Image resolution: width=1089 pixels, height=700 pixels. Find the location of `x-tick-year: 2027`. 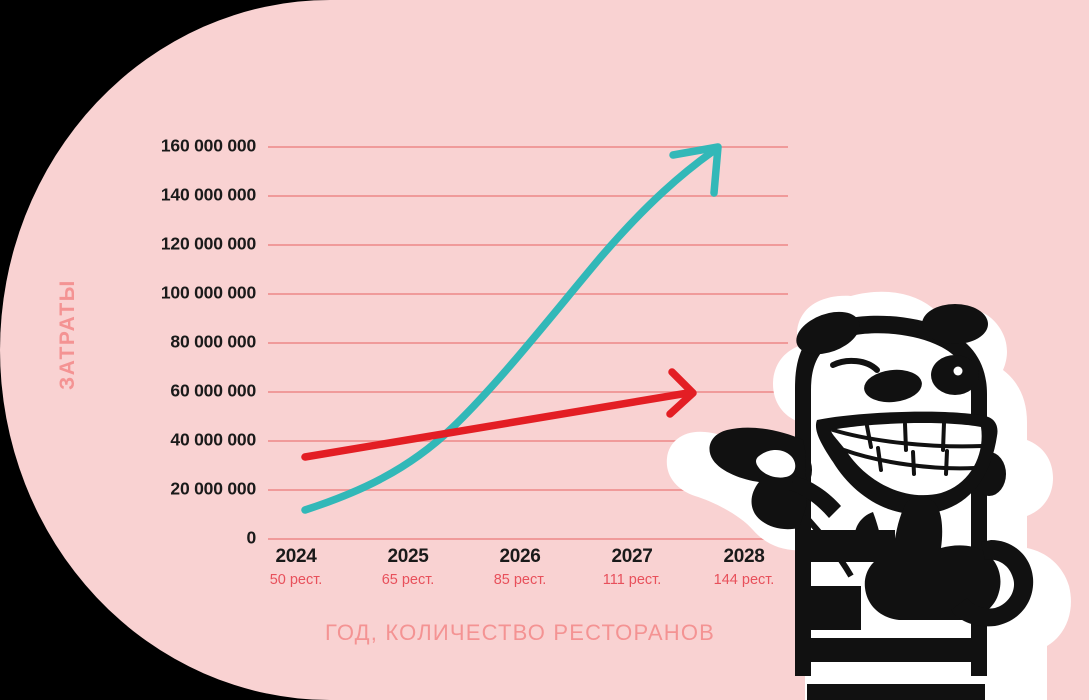

x-tick-year: 2027 is located at coordinates (632, 556).